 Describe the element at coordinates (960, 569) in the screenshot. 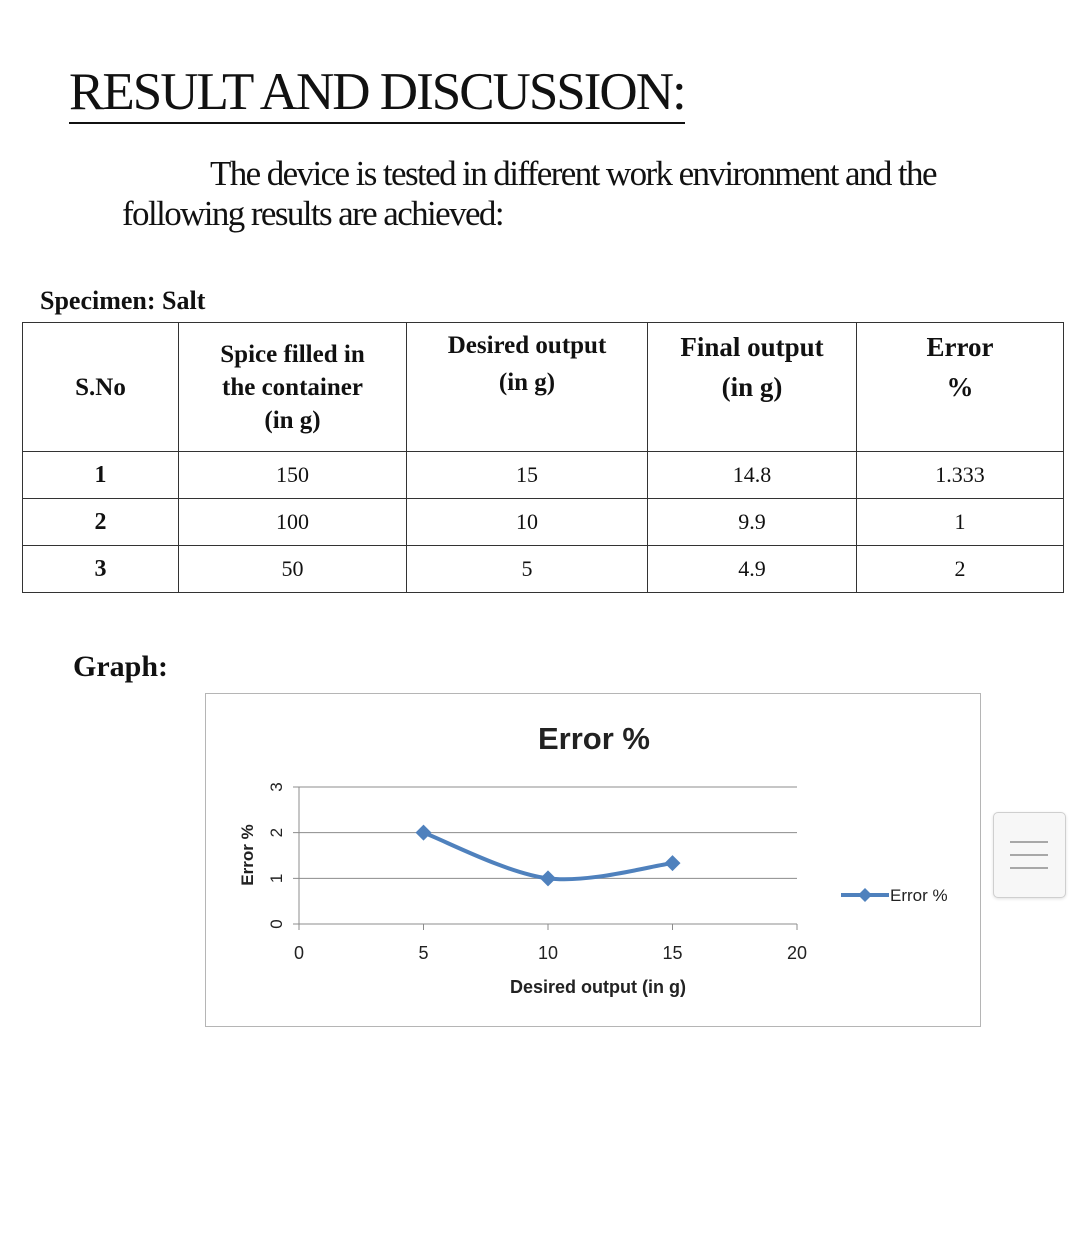

I see `cell-error: 2` at that location.